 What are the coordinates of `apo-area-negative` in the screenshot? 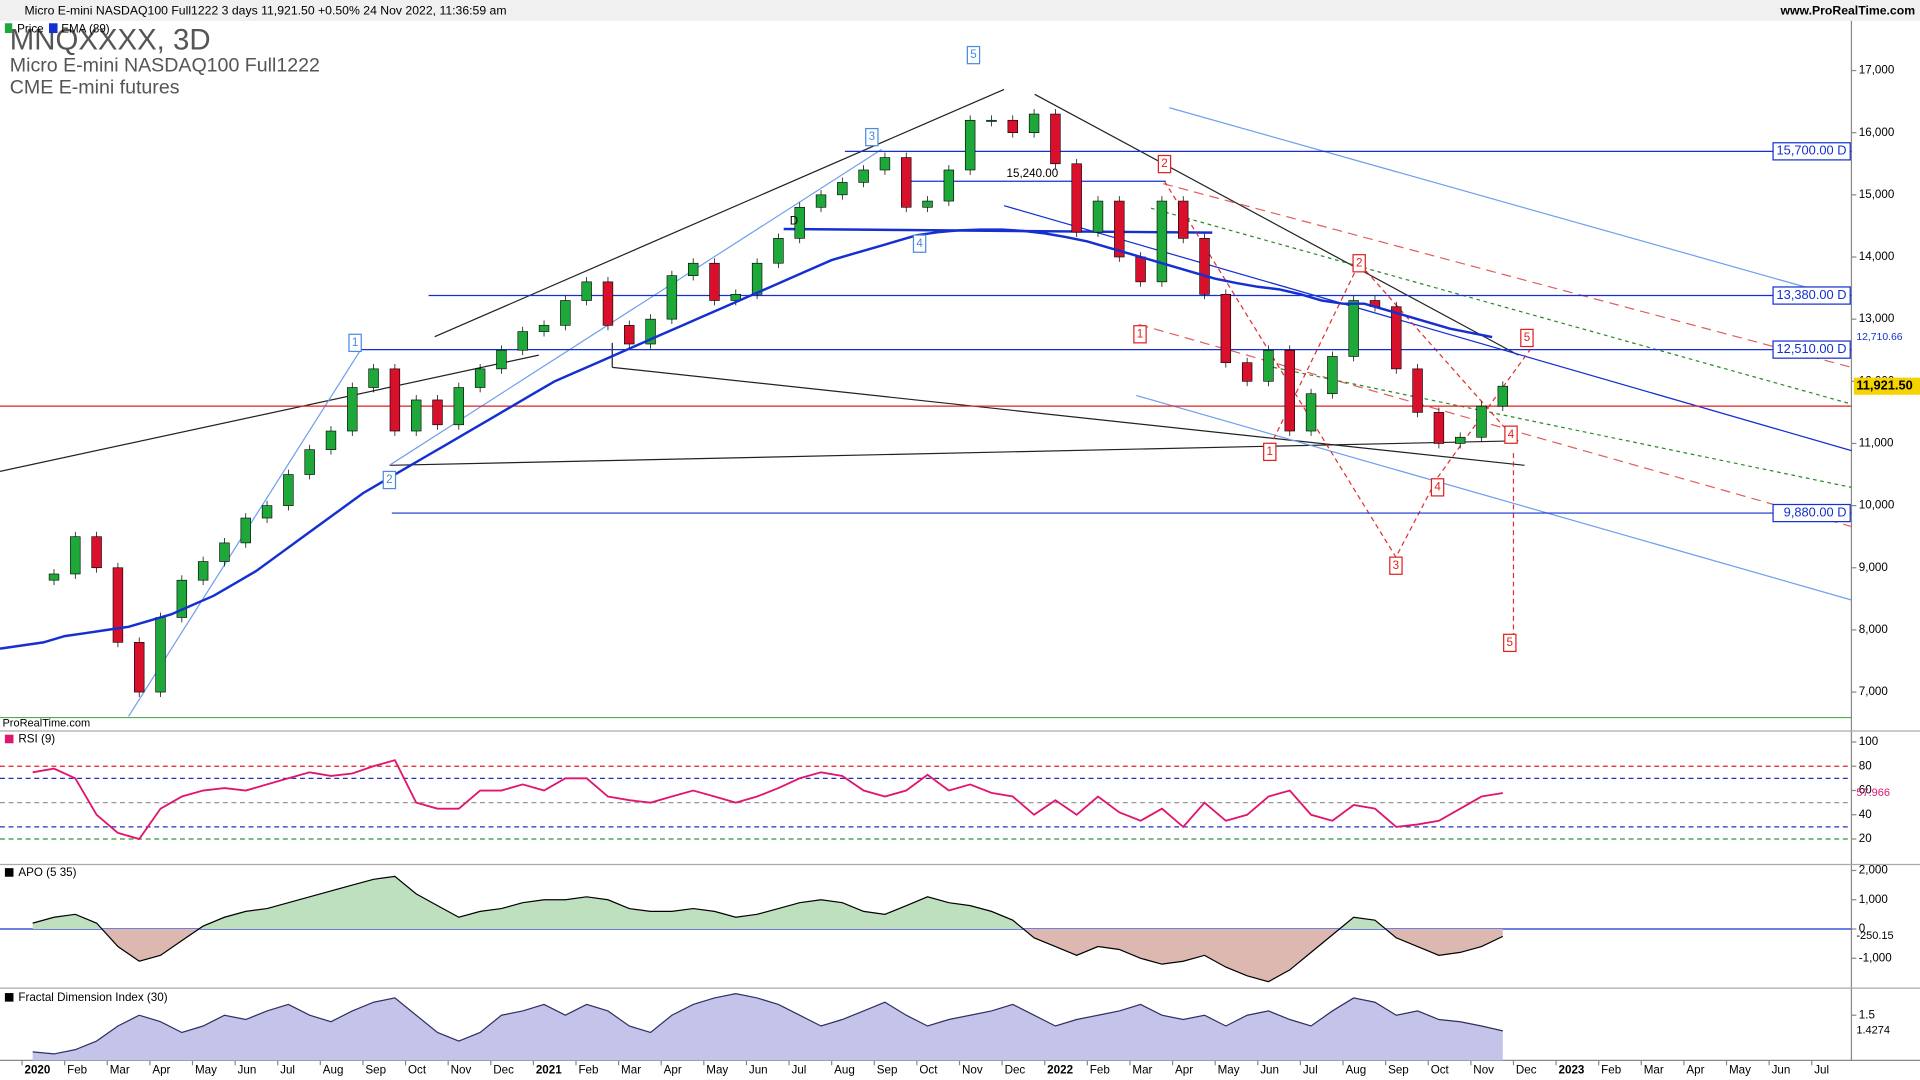 It's located at (802, 955).